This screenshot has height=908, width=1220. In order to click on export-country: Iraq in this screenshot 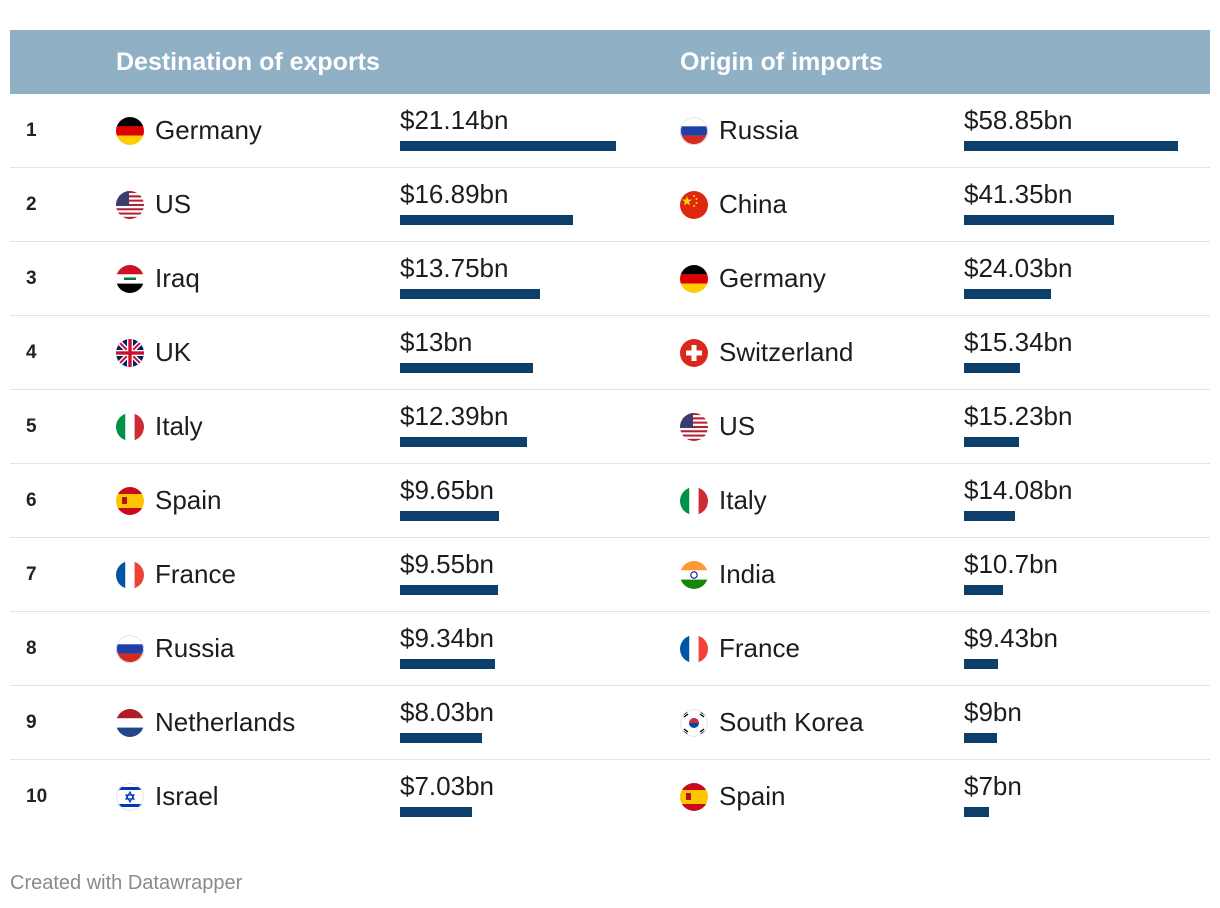, I will do `click(177, 278)`.